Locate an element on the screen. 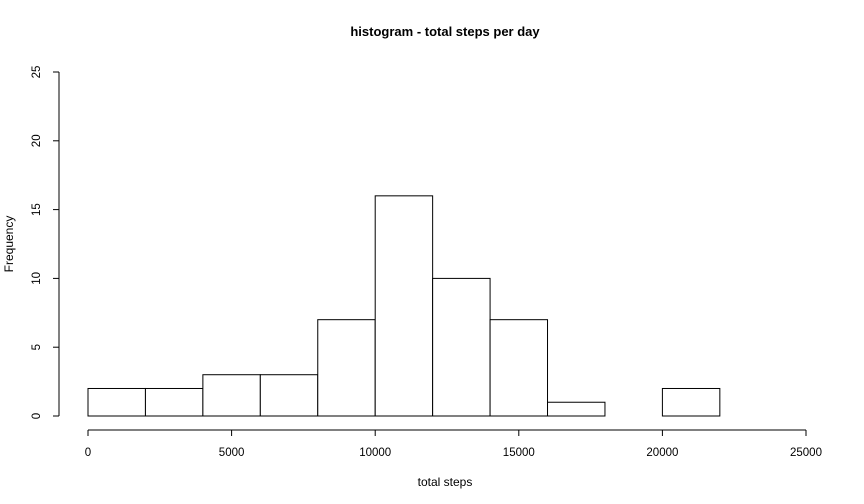 The height and width of the screenshot is (504, 864). y-tick-label: 10 is located at coordinates (37, 278).